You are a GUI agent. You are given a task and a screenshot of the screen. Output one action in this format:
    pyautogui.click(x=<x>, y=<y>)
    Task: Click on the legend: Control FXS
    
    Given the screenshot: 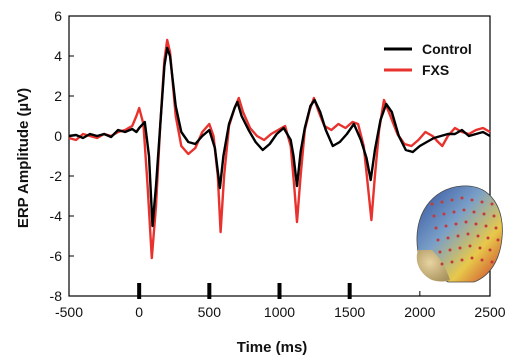 What is the action you would take?
    pyautogui.click(x=428, y=59)
    